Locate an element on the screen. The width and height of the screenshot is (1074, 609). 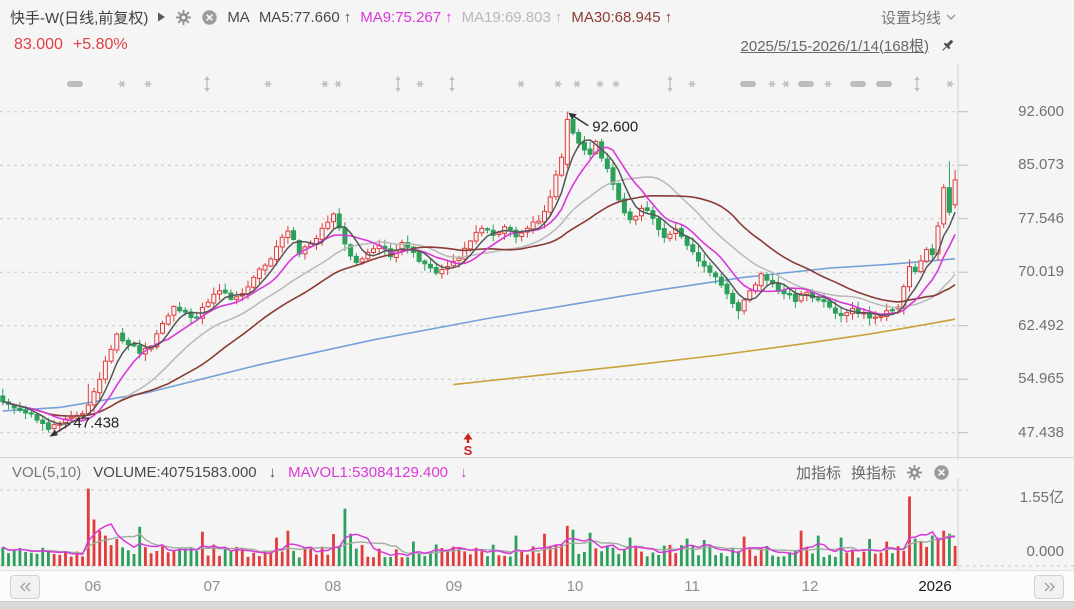
chevron-double-right-icon is located at coordinates (1049, 587).